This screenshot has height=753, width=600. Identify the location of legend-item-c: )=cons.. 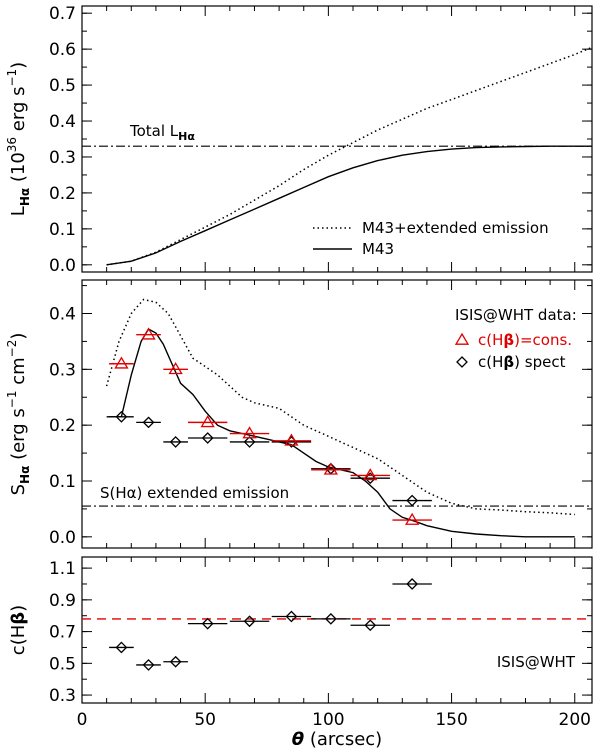
(543, 340).